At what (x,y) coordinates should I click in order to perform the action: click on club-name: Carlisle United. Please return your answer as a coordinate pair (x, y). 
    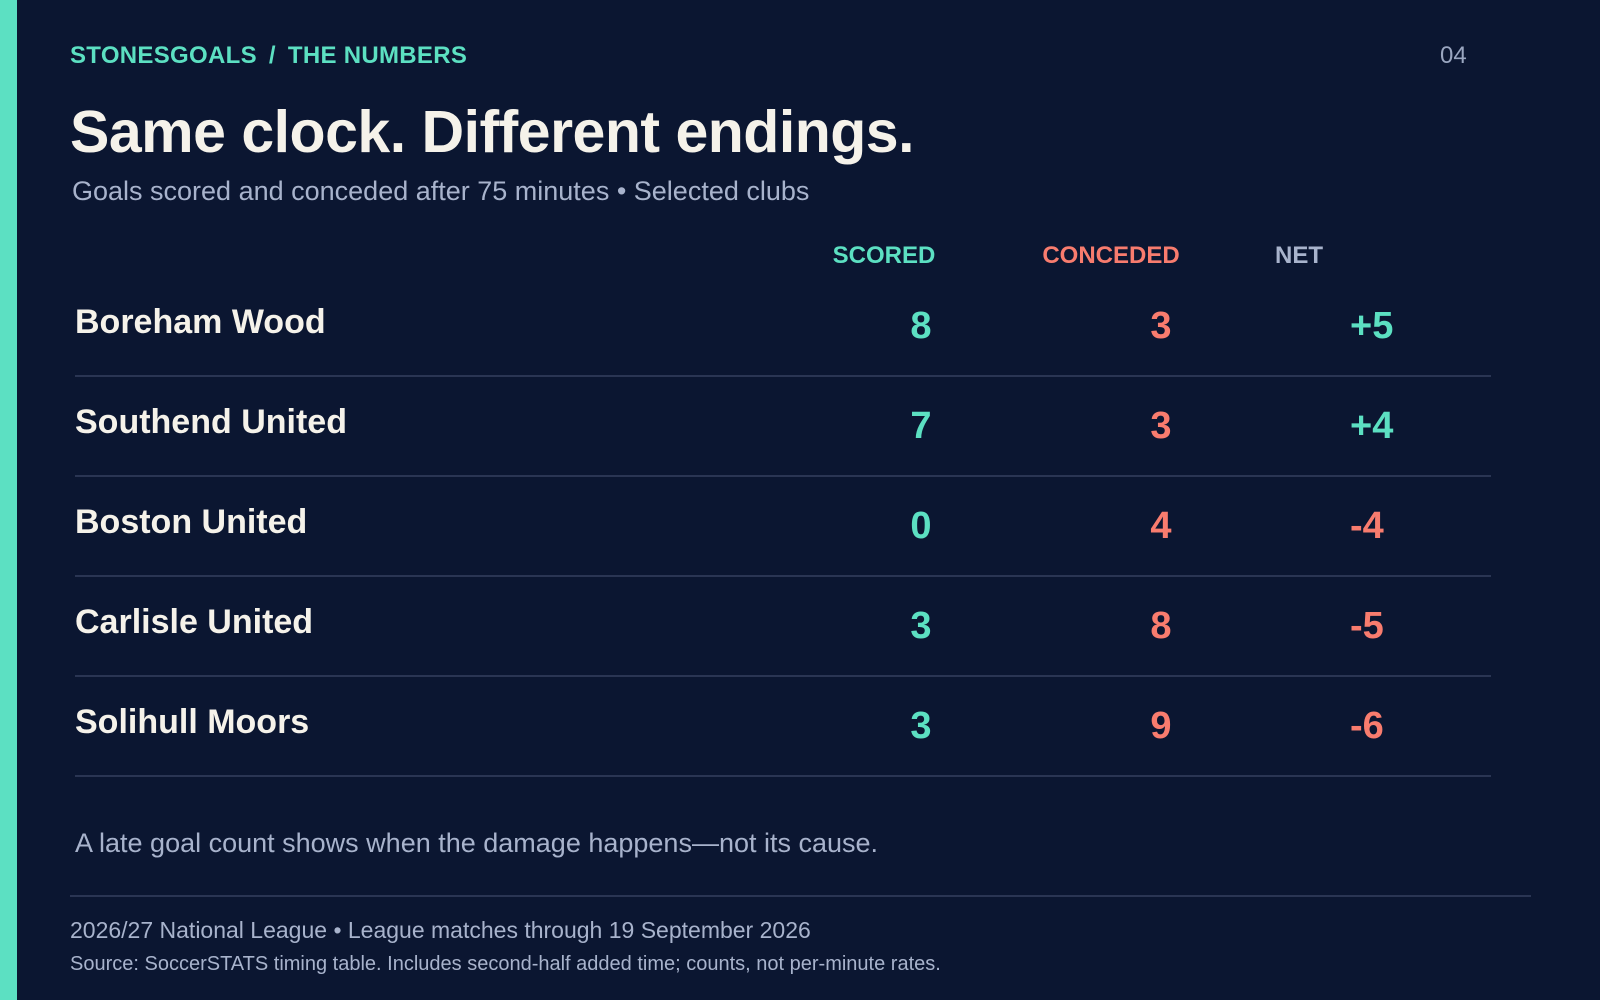
    Looking at the image, I should click on (194, 622).